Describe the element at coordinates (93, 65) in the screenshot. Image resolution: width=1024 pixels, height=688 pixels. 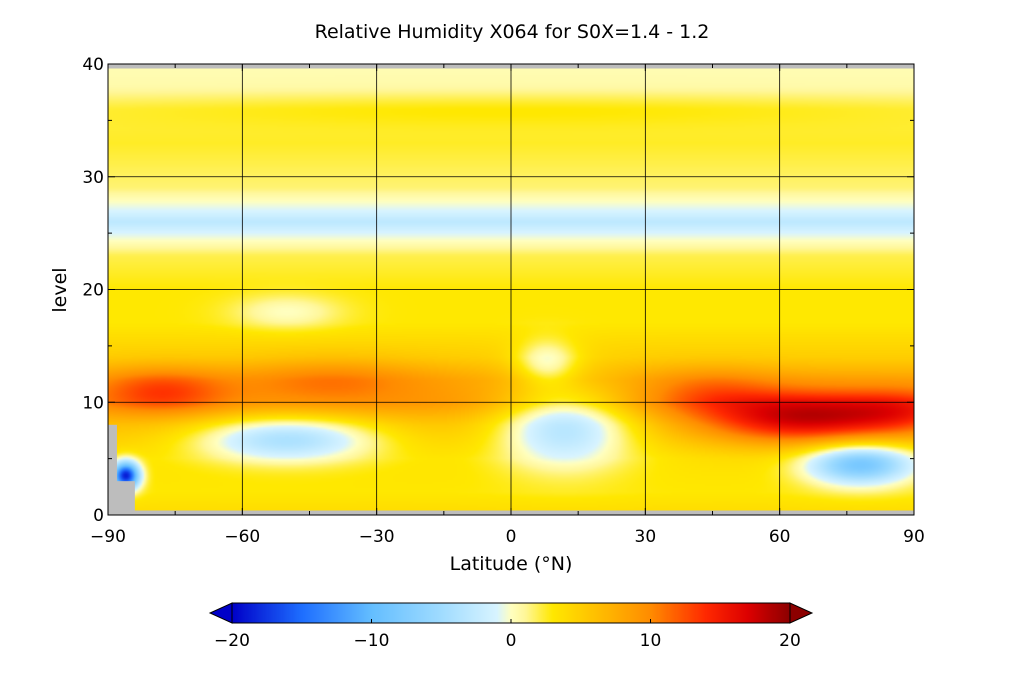
I see `y-tick-label: 40` at that location.